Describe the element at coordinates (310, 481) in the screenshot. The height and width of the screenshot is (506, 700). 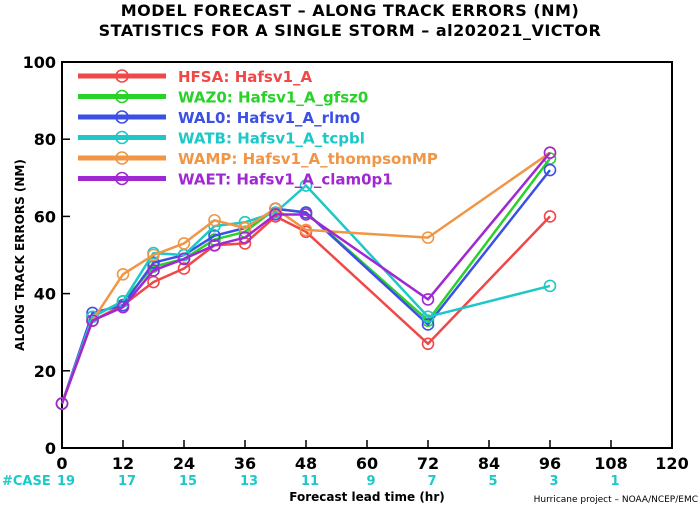
I see `case-count: 11` at that location.